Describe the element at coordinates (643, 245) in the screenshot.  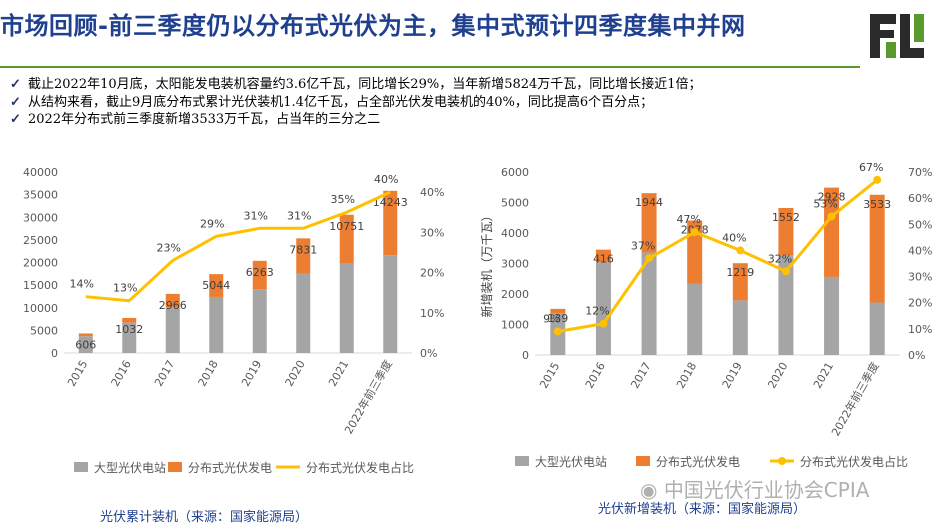
I see `share-data-label: 37%` at that location.